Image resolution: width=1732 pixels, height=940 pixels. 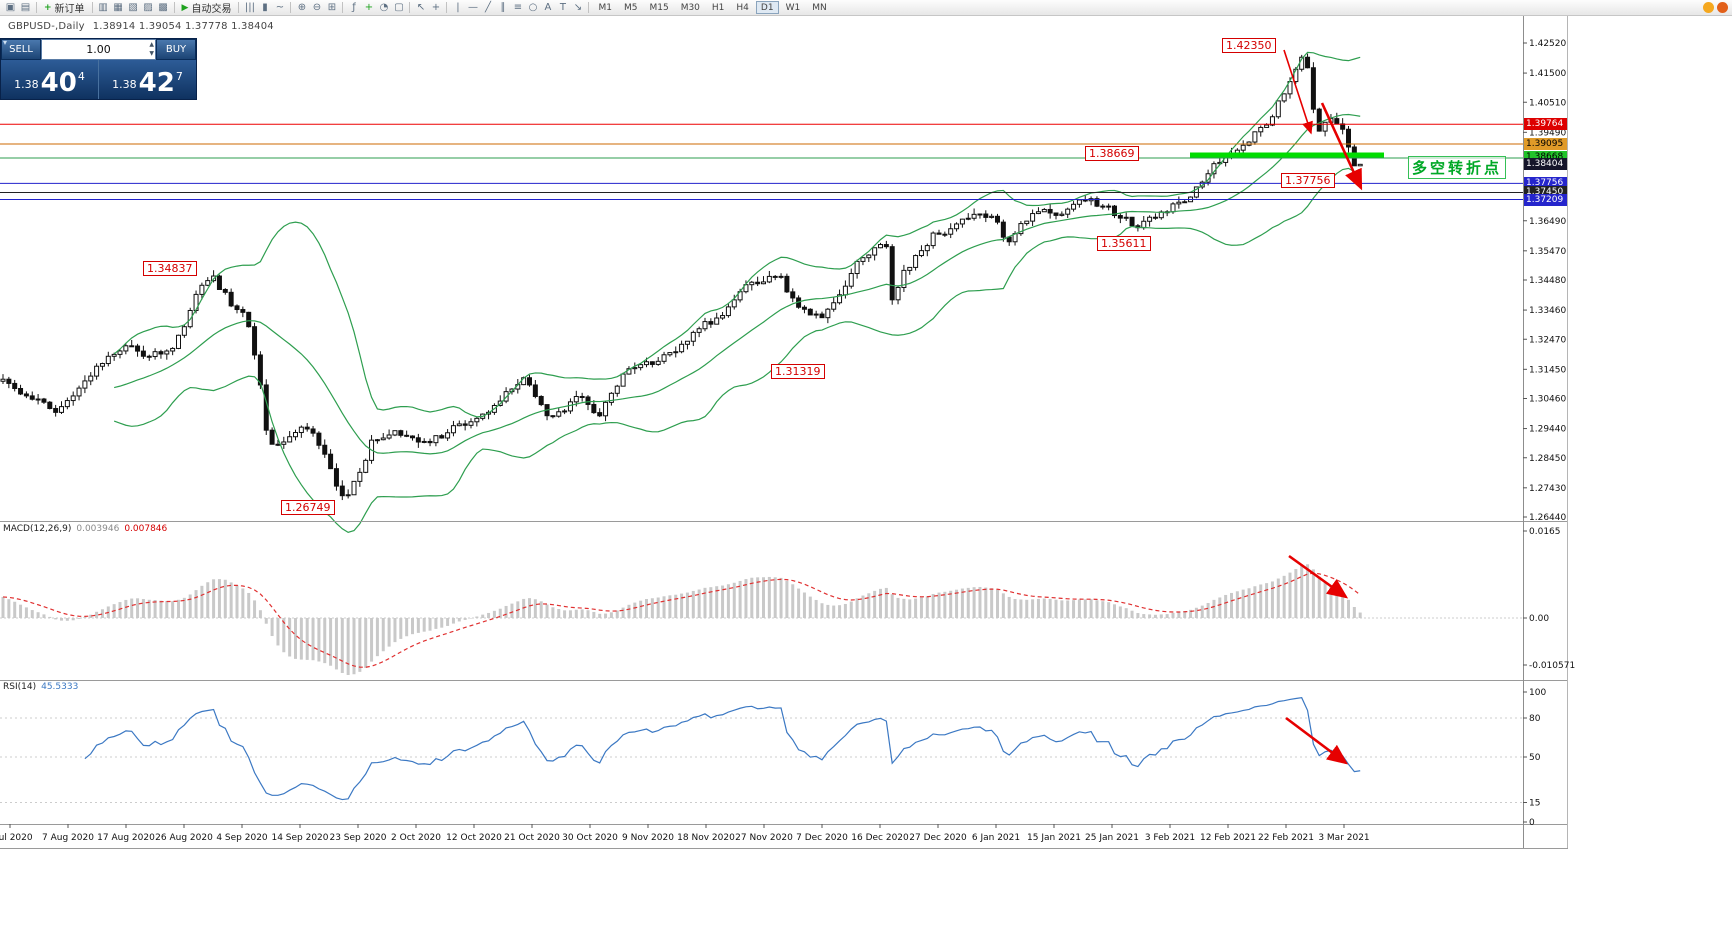 I want to click on vertical-line-icon: |, so click(x=458, y=7).